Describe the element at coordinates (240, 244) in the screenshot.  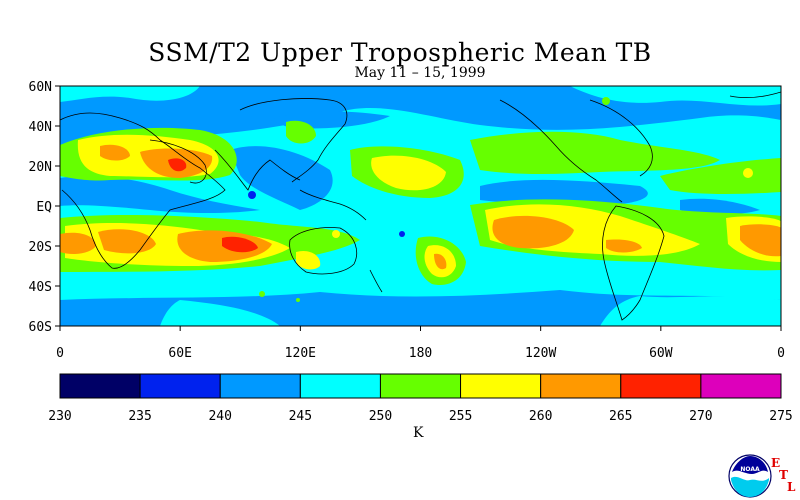
I see `field-265-indian` at that location.